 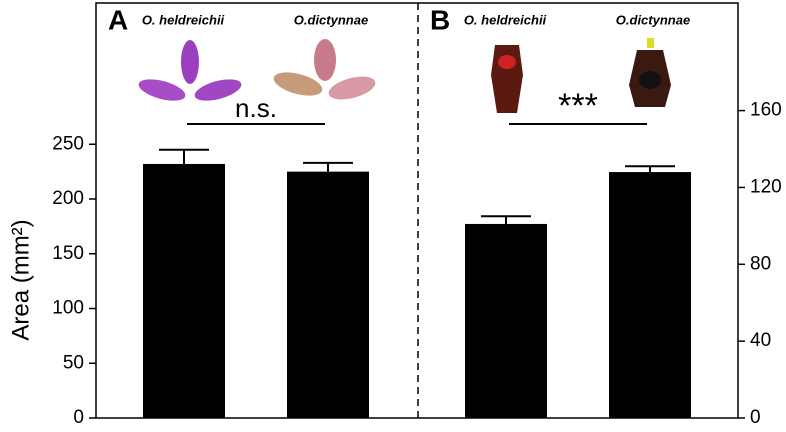 I want to click on y-tick-label: 120, so click(x=766, y=186).